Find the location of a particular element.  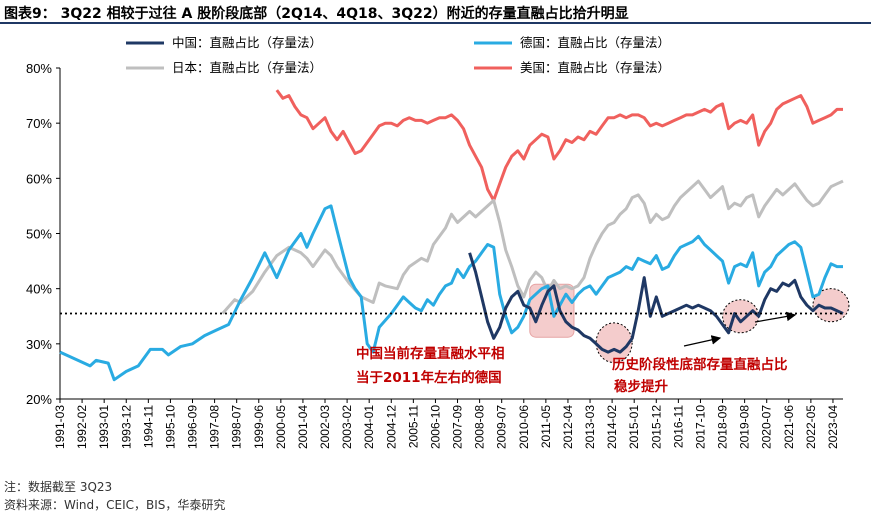

x-tick-label: 1992-02 is located at coordinates (82, 427).